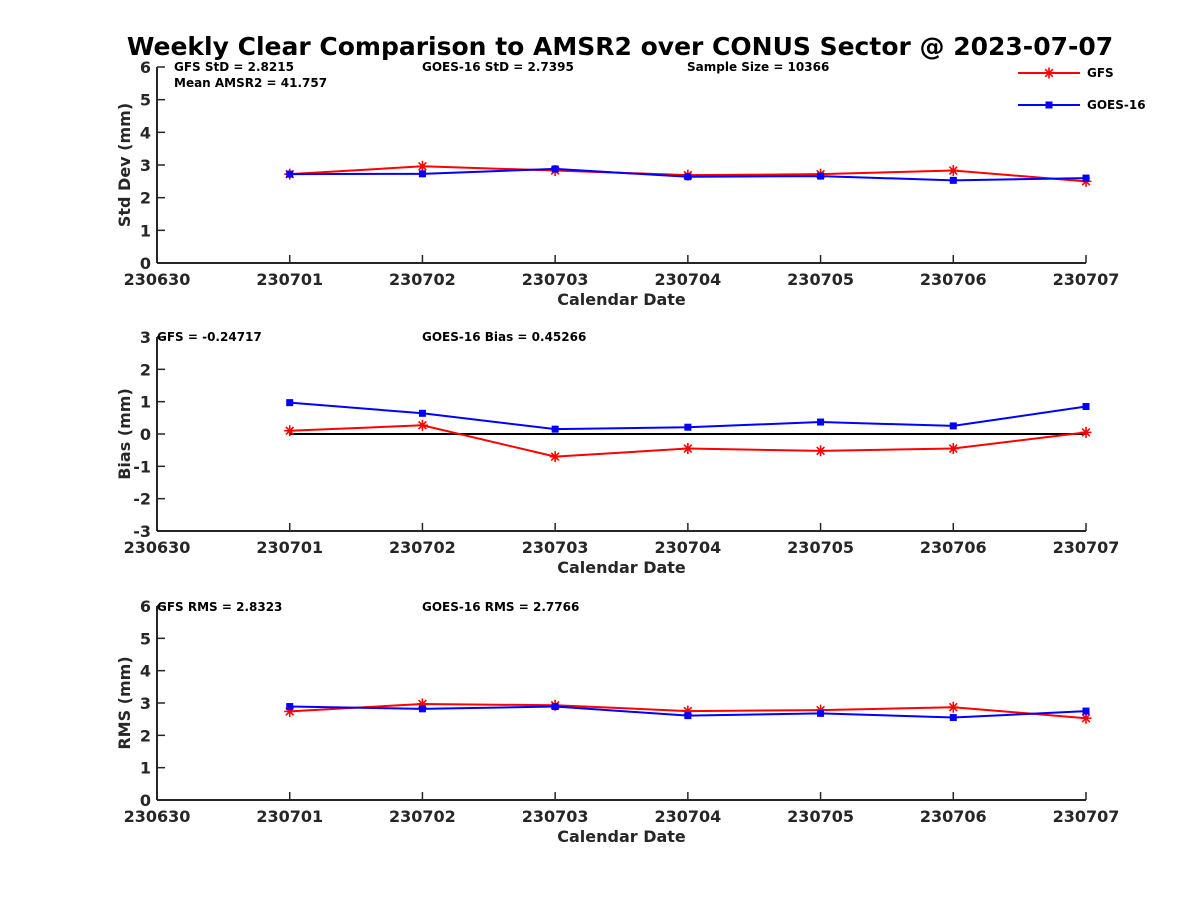 The width and height of the screenshot is (1200, 900). What do you see at coordinates (500, 607) in the screenshot?
I see `stat-annotation: GOES-16 RMS = 2.7766` at bounding box center [500, 607].